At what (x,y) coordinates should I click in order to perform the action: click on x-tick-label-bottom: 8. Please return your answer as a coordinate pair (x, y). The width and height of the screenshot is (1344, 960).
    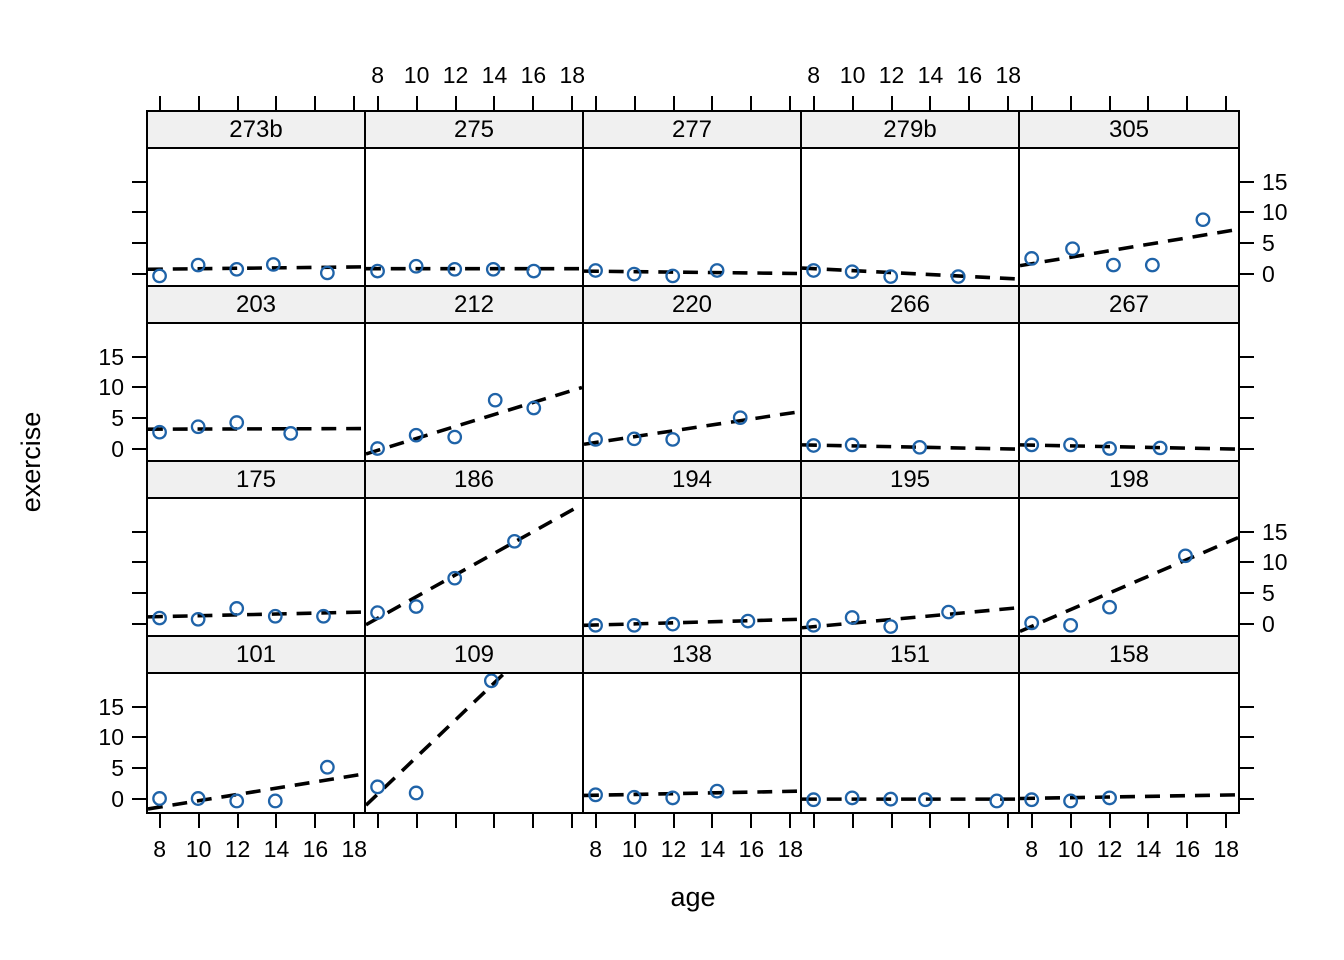
    Looking at the image, I should click on (160, 849).